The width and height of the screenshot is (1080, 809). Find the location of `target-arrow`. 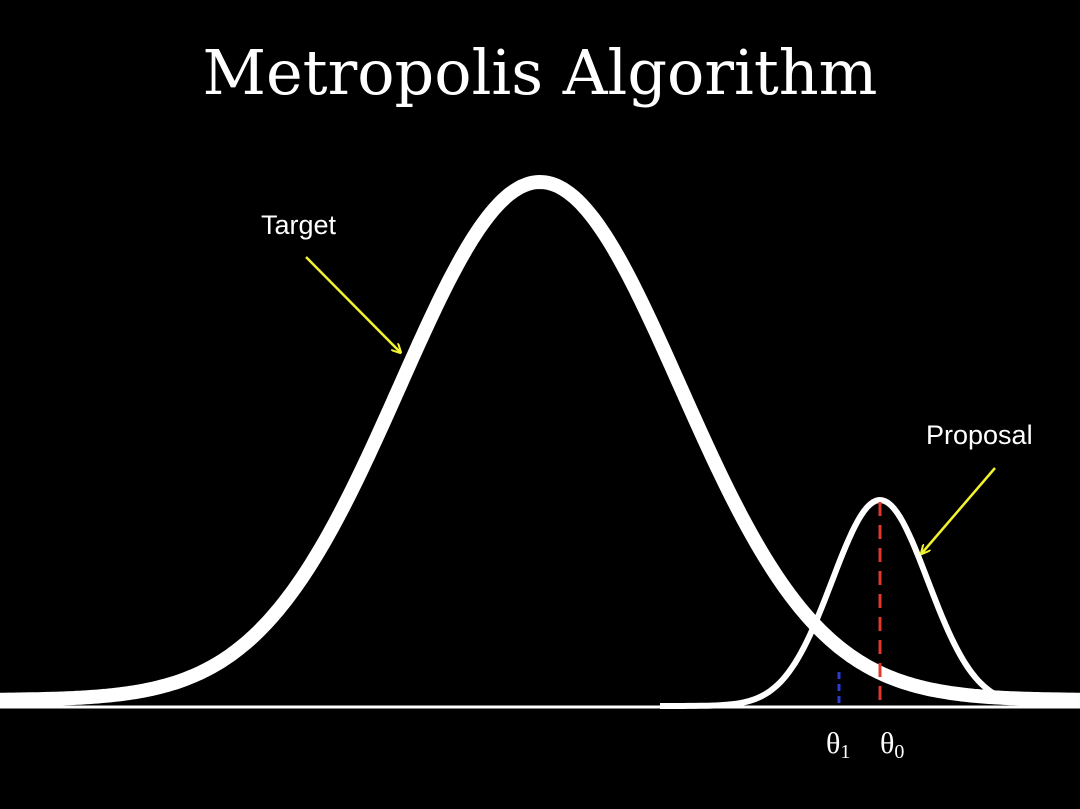

target-arrow is located at coordinates (352, 304).